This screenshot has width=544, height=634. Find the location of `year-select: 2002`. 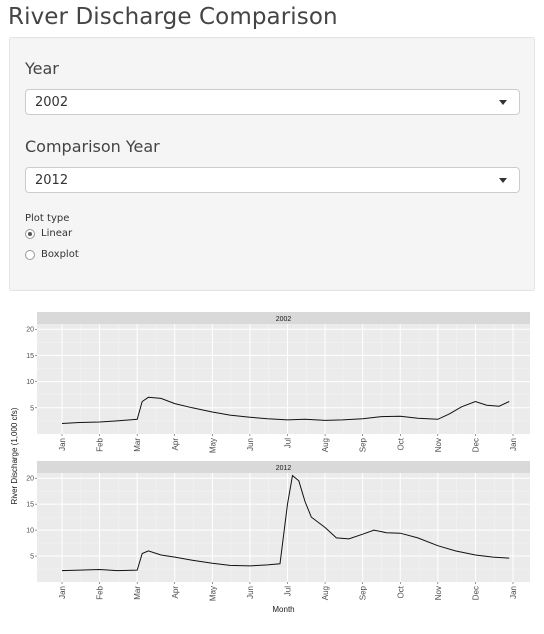

year-select: 2002 is located at coordinates (272, 102).